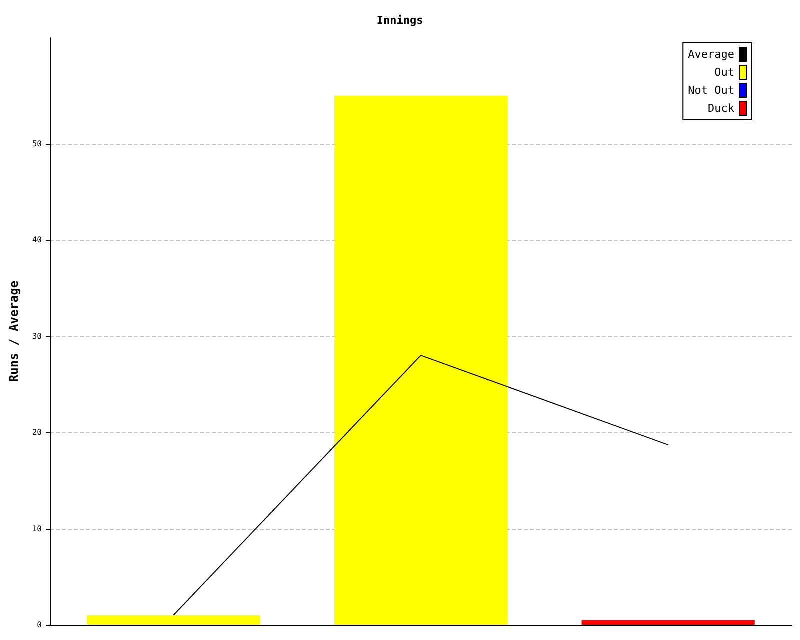 The height and width of the screenshot is (640, 800). What do you see at coordinates (711, 54) in the screenshot?
I see `legend-label: Average` at bounding box center [711, 54].